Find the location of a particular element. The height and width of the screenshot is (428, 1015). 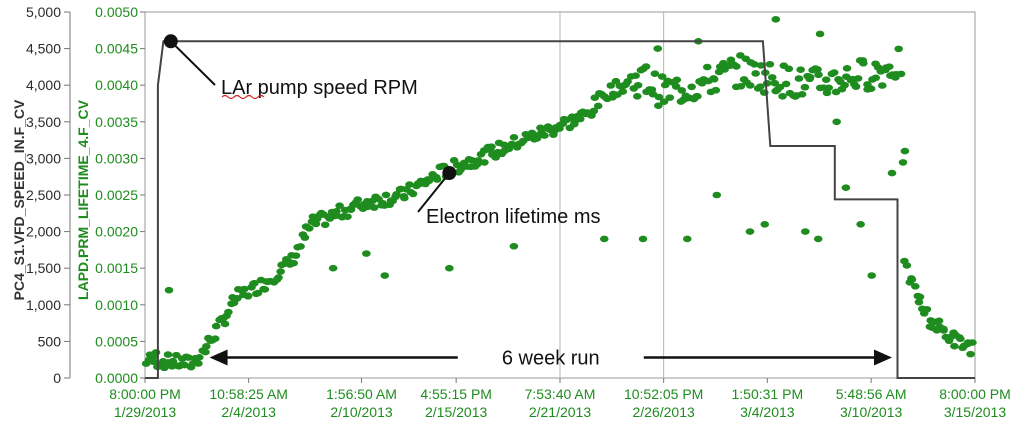

x-tick-date: 2/21/2013 is located at coordinates (560, 412).